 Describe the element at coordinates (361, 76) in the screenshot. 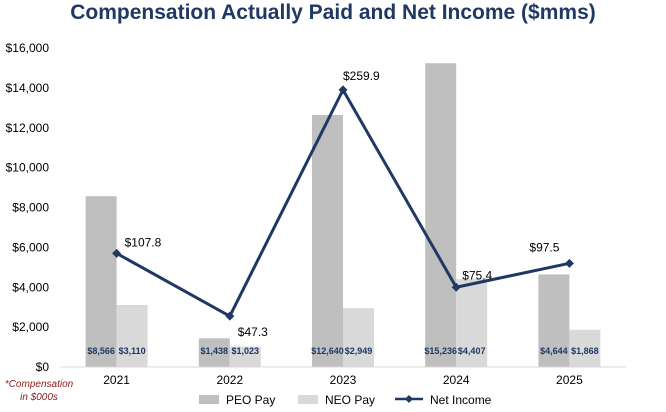

I see `net-income-label: $259.9` at that location.